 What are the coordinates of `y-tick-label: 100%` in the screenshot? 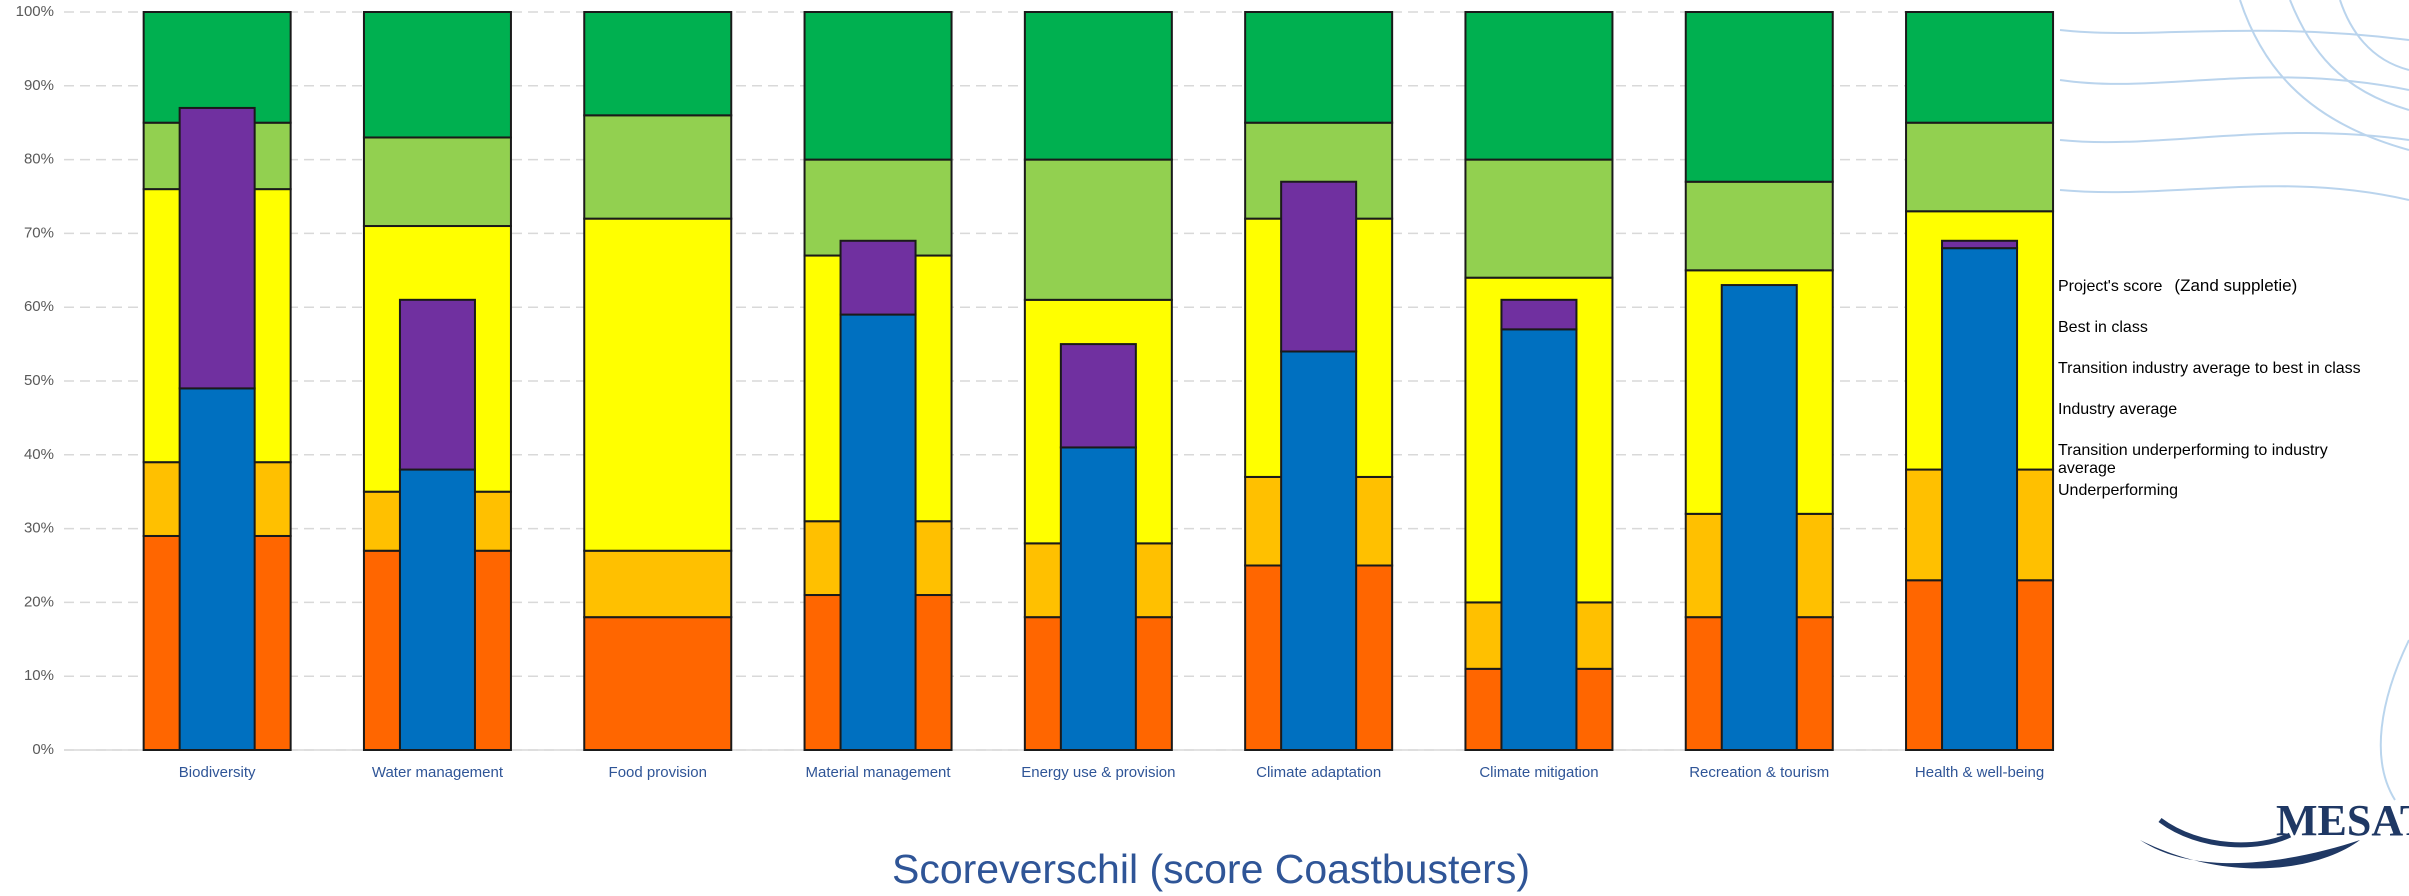 It's located at (35, 11).